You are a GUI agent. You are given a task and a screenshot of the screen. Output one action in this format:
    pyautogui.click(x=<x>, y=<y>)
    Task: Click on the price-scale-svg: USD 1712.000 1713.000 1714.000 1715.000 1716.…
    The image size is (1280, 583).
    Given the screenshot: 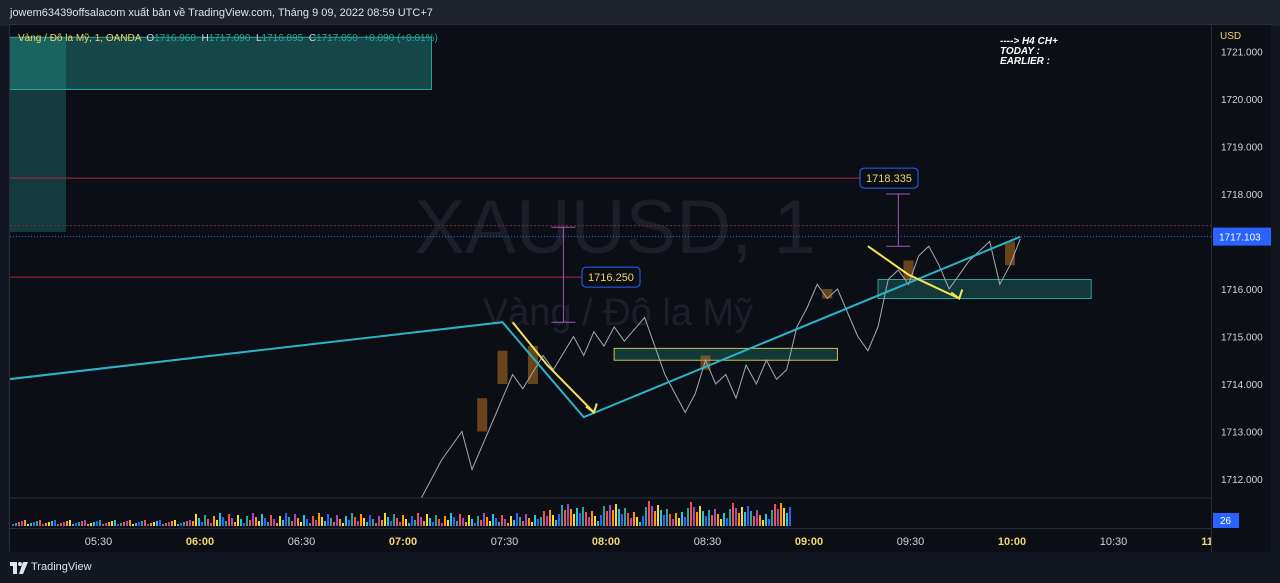 What is the action you would take?
    pyautogui.click(x=1242, y=288)
    